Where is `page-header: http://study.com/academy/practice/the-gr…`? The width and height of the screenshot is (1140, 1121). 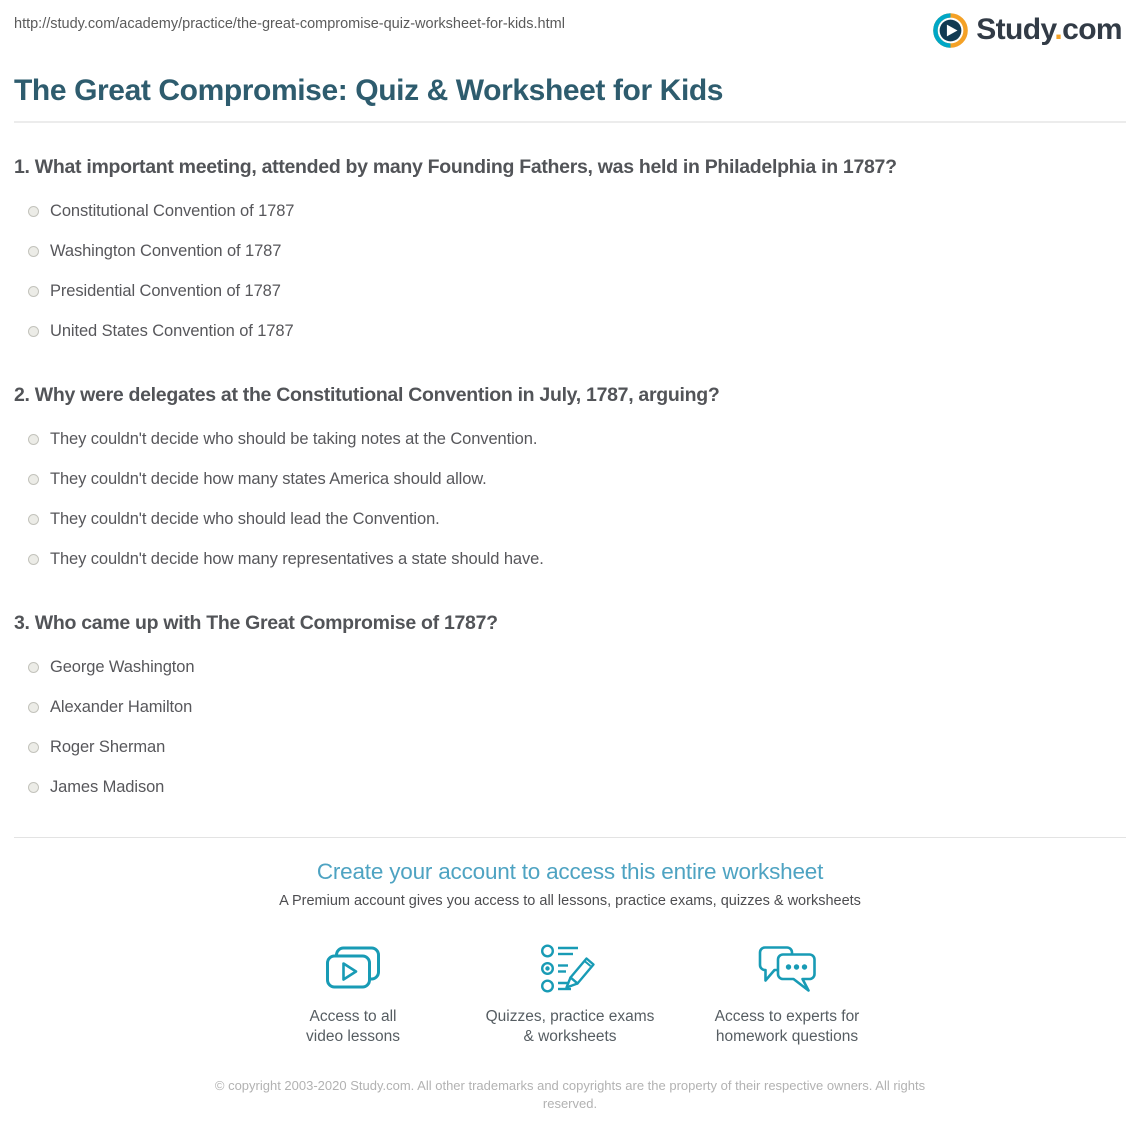
page-header: http://study.com/academy/practice/the-gr… is located at coordinates (570, 24).